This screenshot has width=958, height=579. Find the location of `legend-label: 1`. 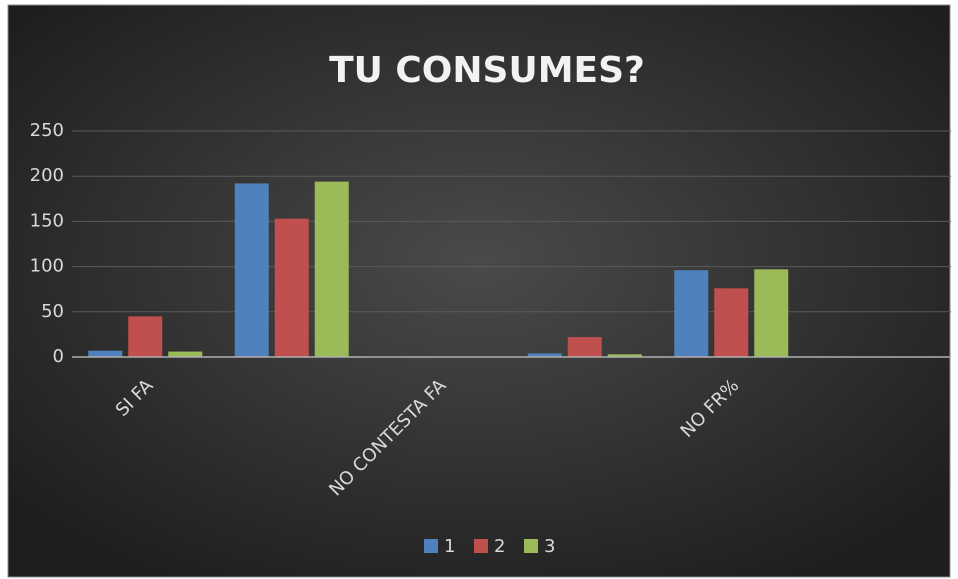

legend-label: 1 is located at coordinates (449, 546).